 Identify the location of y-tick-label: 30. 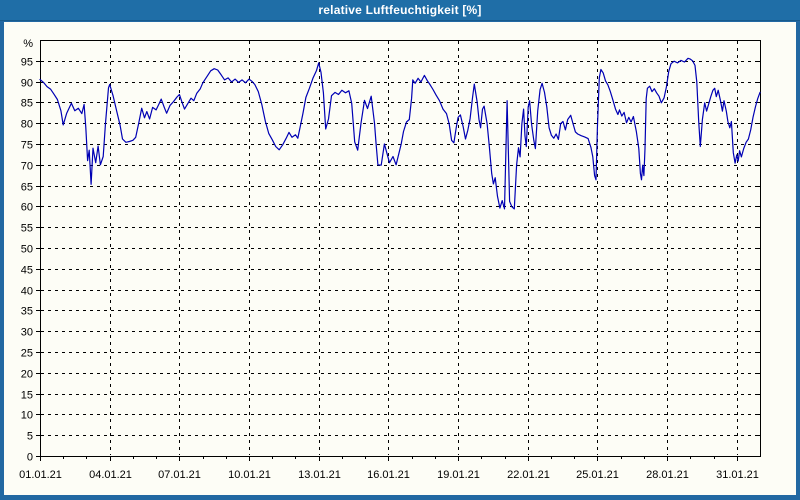
(27, 333).